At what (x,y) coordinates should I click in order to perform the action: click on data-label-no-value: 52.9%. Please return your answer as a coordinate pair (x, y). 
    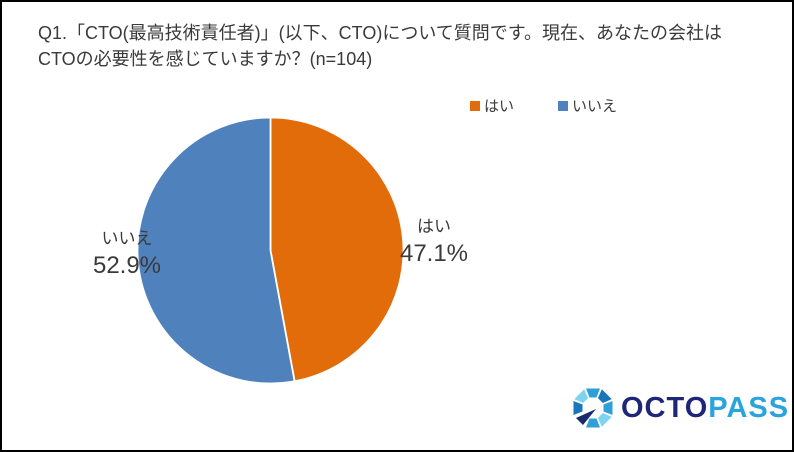
    Looking at the image, I should click on (127, 265).